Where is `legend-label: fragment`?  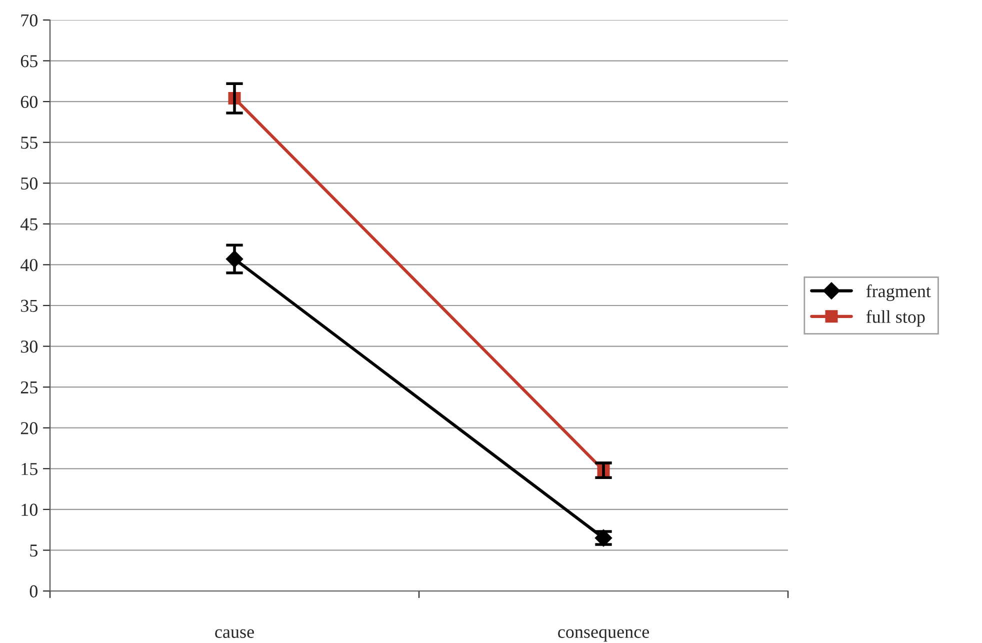 legend-label: fragment is located at coordinates (898, 293).